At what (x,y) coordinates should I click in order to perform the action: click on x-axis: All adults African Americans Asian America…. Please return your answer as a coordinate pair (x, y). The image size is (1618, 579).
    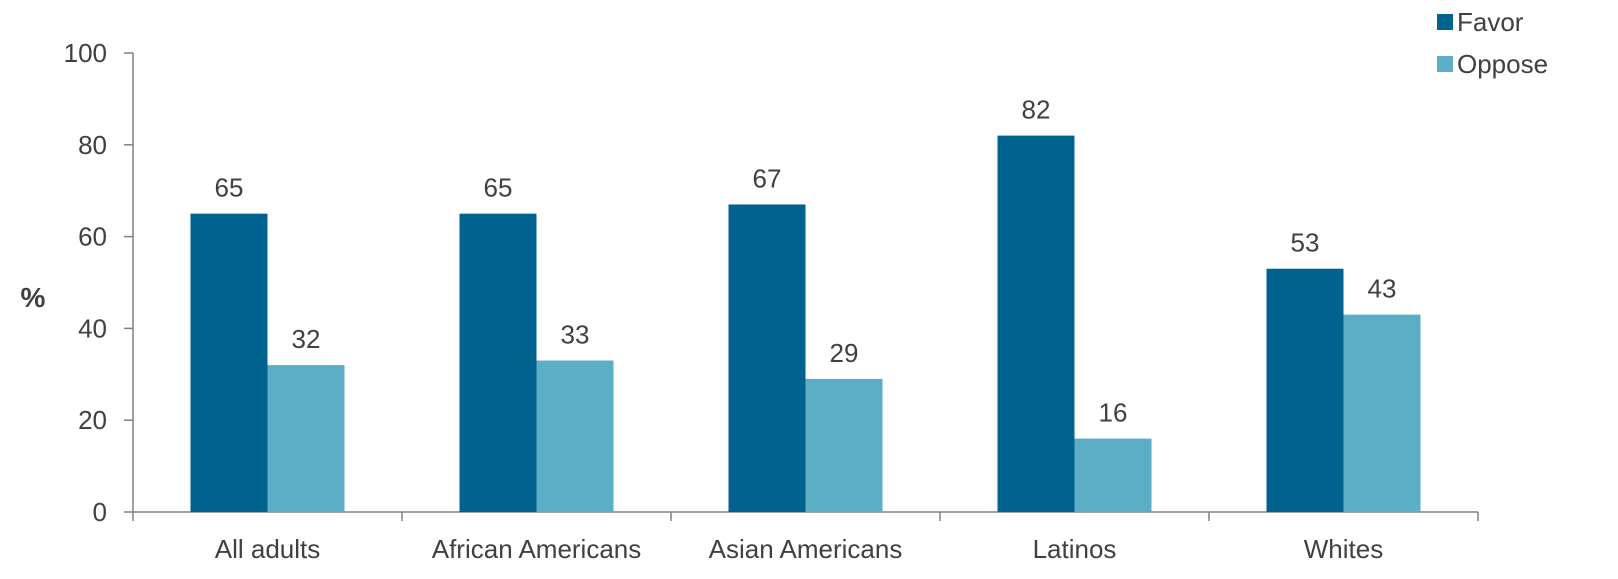
    Looking at the image, I should click on (805, 537).